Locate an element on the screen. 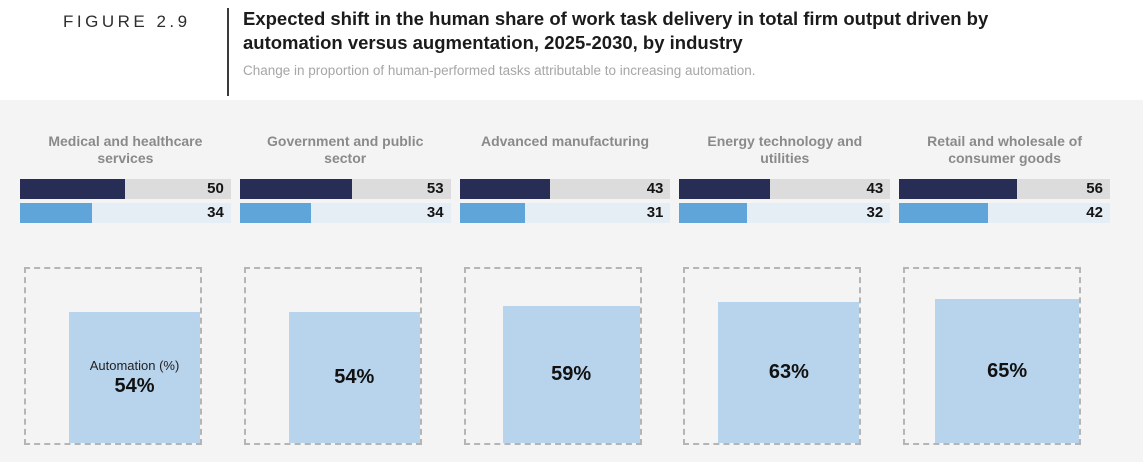 This screenshot has height=462, width=1143. automation-dashed-box: 54% is located at coordinates (332, 356).